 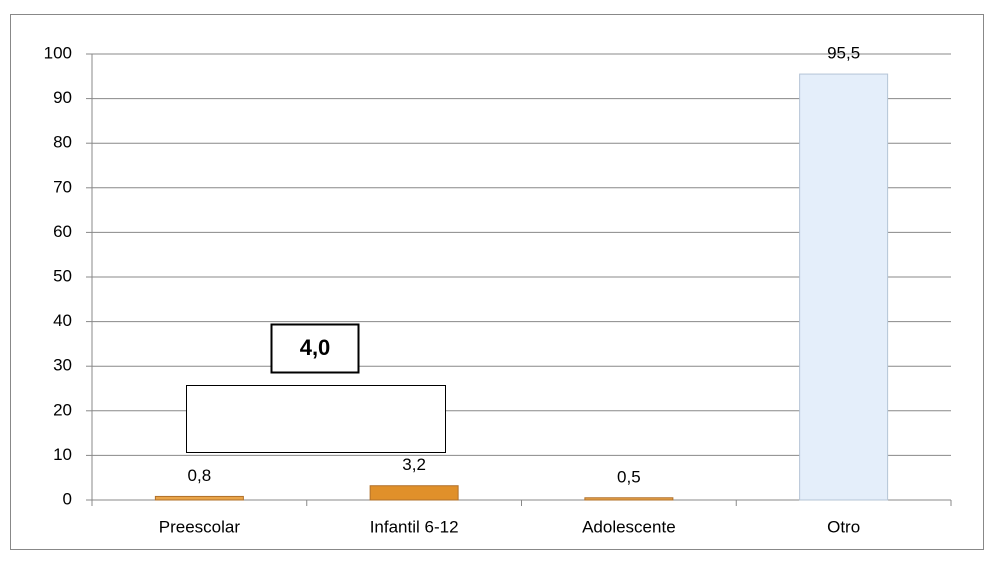 I want to click on y-tick-label: 40, so click(x=62, y=320).